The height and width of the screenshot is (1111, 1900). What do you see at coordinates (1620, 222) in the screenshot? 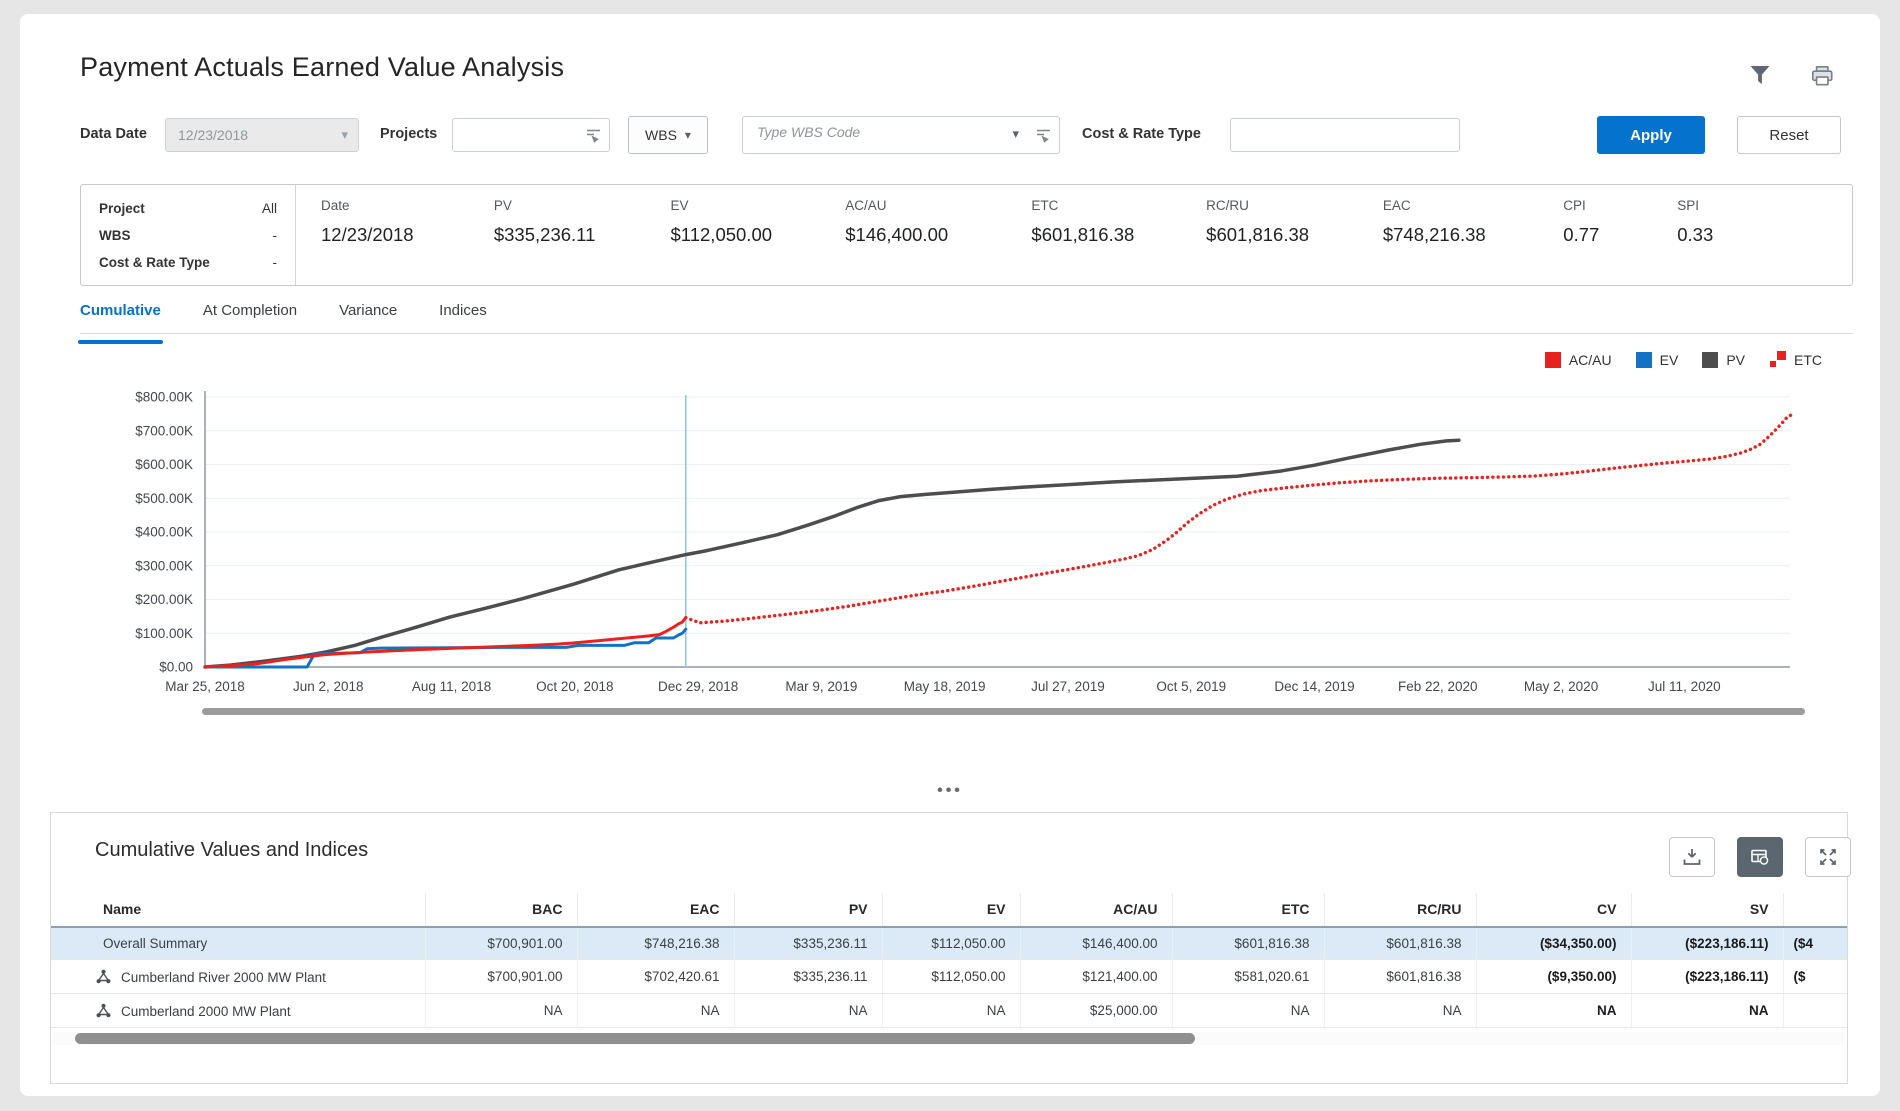
I see `summary-metric-cpi: CPI 0.77` at bounding box center [1620, 222].